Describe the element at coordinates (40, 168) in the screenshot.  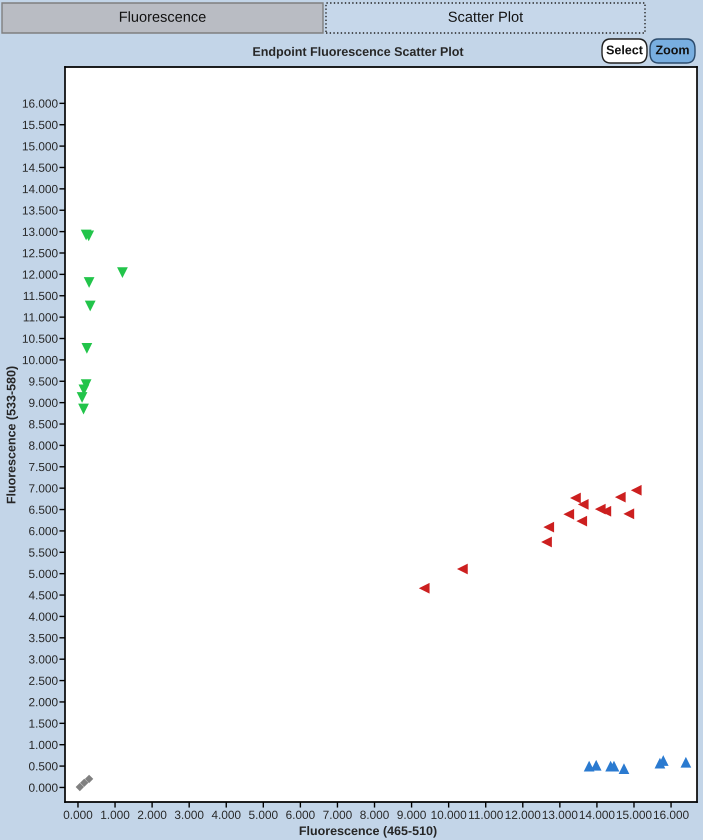
I see `y-tick-label: 14.500` at that location.